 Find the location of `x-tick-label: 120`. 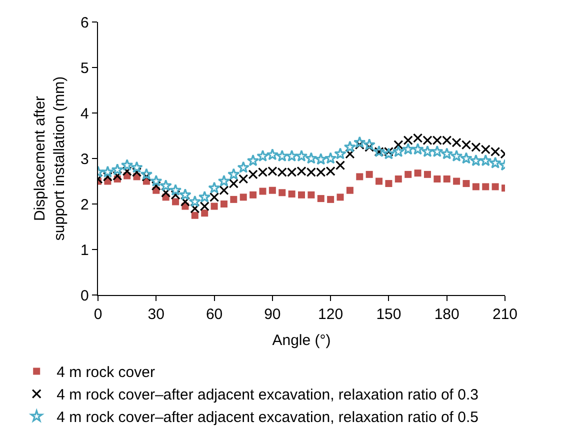

x-tick-label: 120 is located at coordinates (331, 315).